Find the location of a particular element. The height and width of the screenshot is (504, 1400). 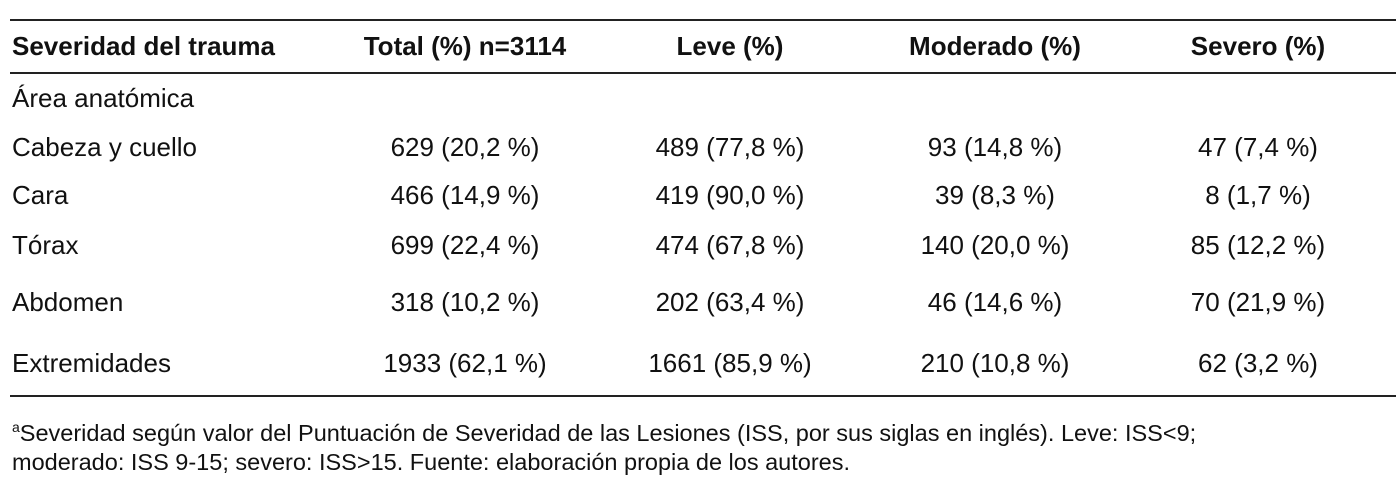

table-cell: 1661 (85,9 %) is located at coordinates (730, 363).